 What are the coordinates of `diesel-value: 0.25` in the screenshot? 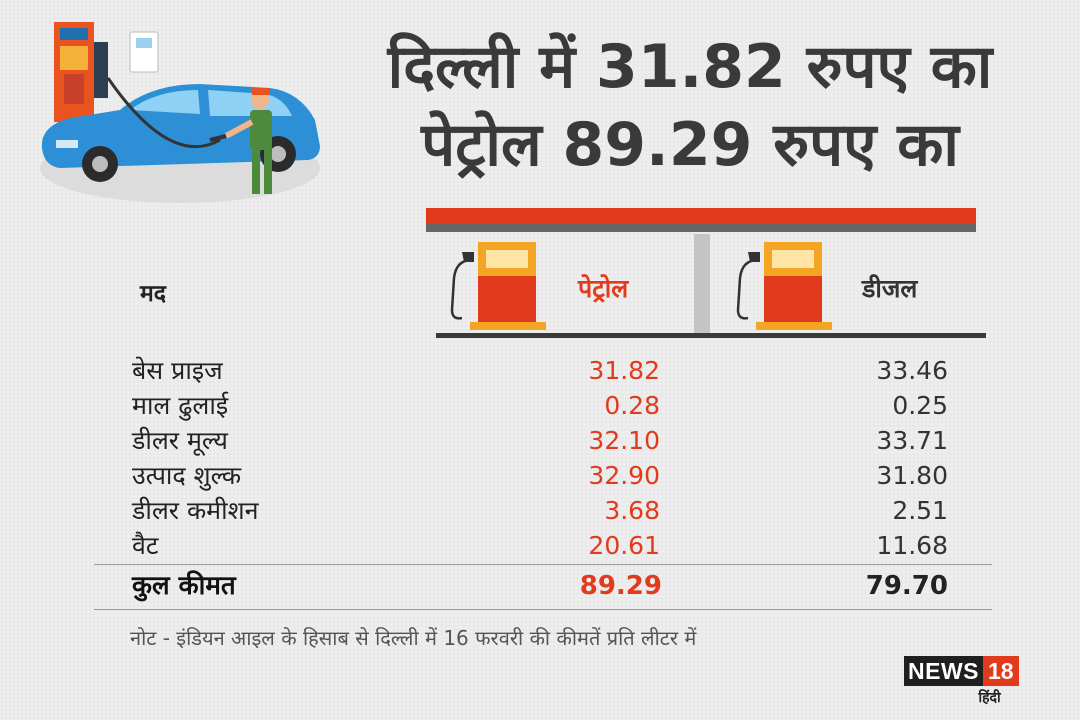 It's located at (920, 405).